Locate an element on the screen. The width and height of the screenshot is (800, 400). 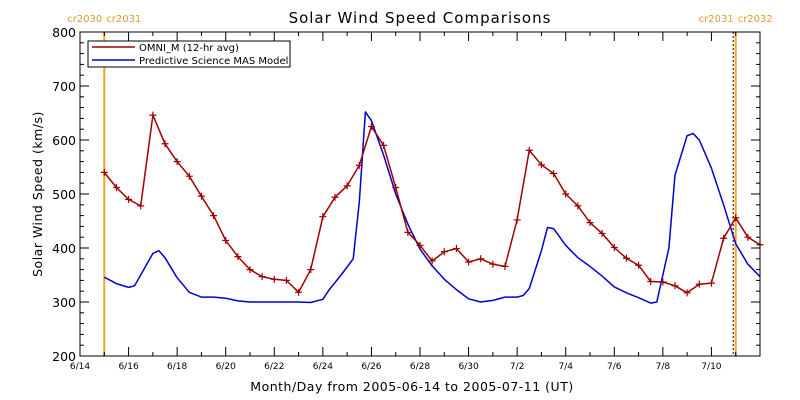
x-tick-label: 7/2 is located at coordinates (517, 367).